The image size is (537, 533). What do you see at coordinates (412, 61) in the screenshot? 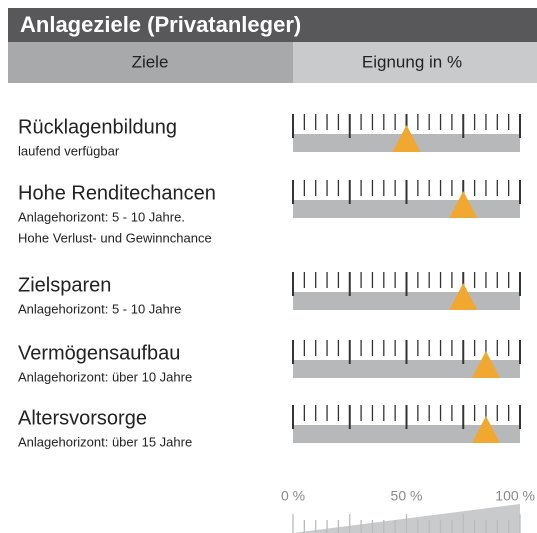
I see `column-header: Eignung in %` at bounding box center [412, 61].